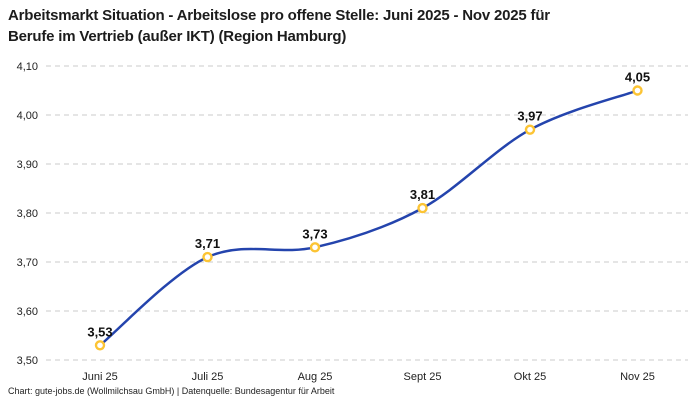 The image size is (700, 405). What do you see at coordinates (27, 312) in the screenshot?
I see `y-axis-tick-label: 3,60` at bounding box center [27, 312].